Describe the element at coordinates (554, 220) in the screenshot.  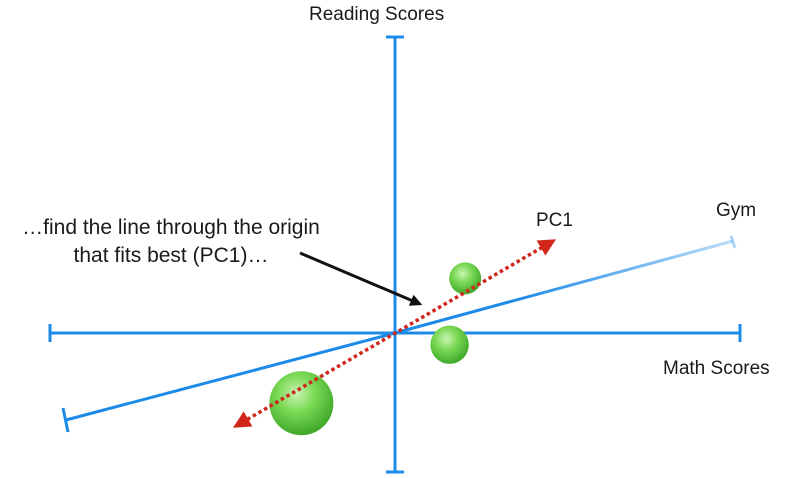
I see `pc1-label: PC1` at that location.